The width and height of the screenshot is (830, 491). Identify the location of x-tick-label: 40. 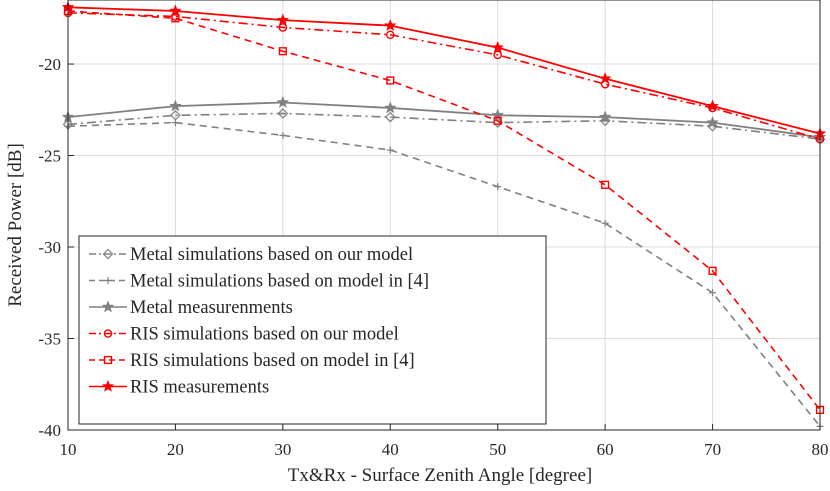
(390, 449).